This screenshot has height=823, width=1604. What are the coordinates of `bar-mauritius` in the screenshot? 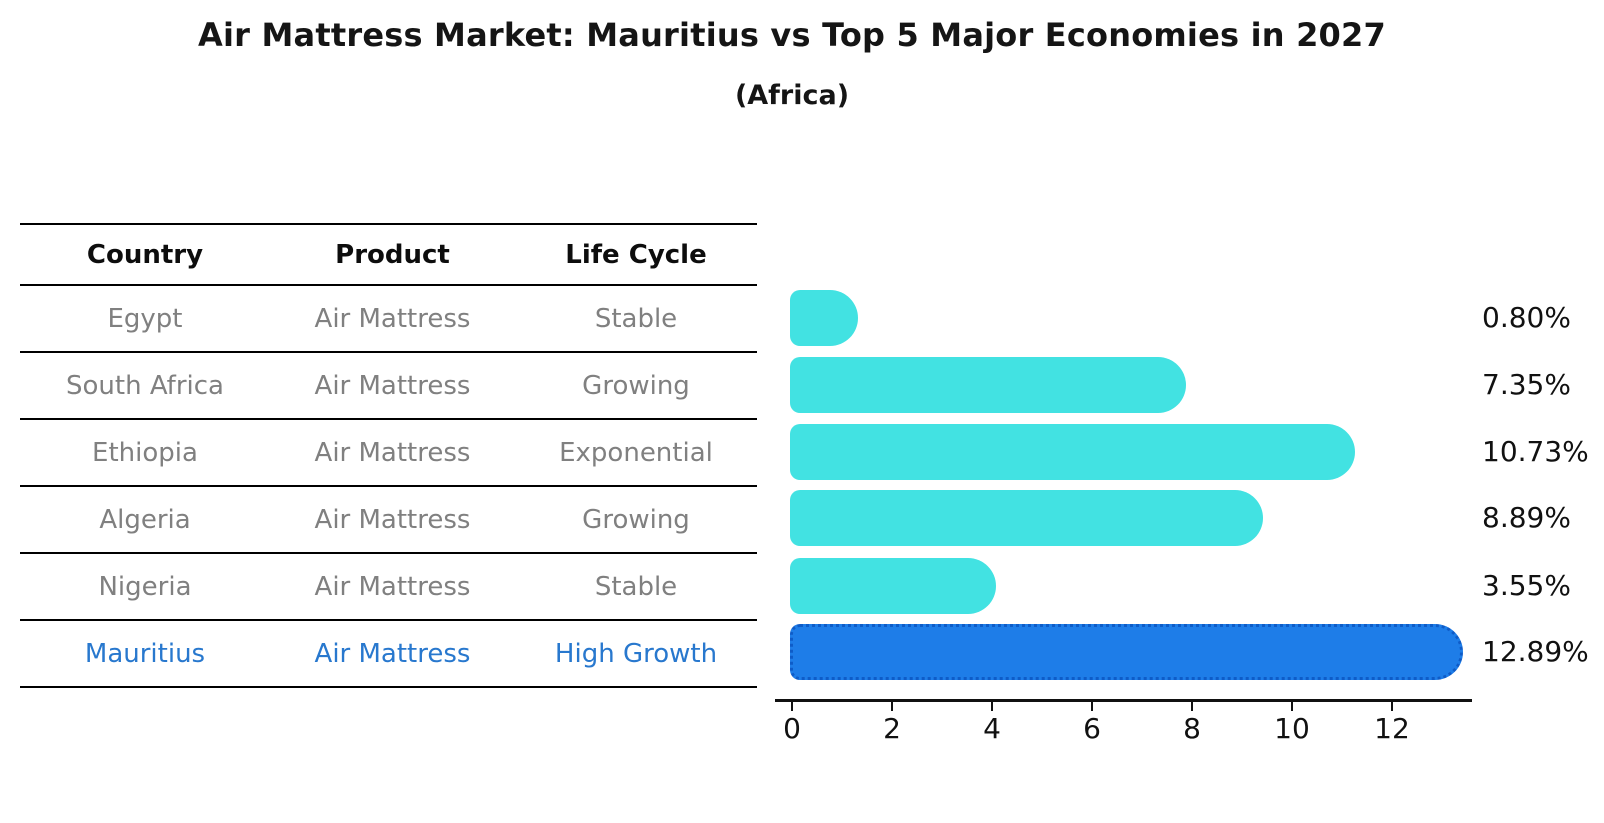 It's located at (1126, 652).